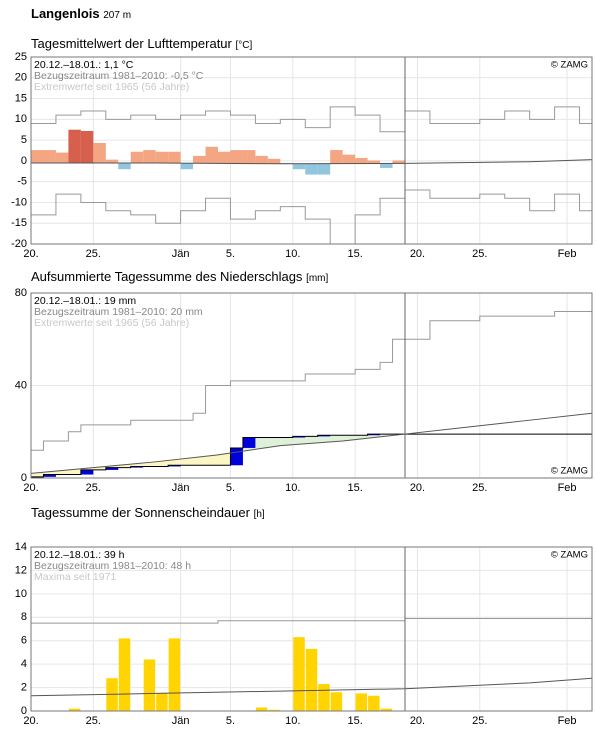 The height and width of the screenshot is (729, 596). What do you see at coordinates (24, 617) in the screenshot?
I see `y-tick-label: 8` at bounding box center [24, 617].